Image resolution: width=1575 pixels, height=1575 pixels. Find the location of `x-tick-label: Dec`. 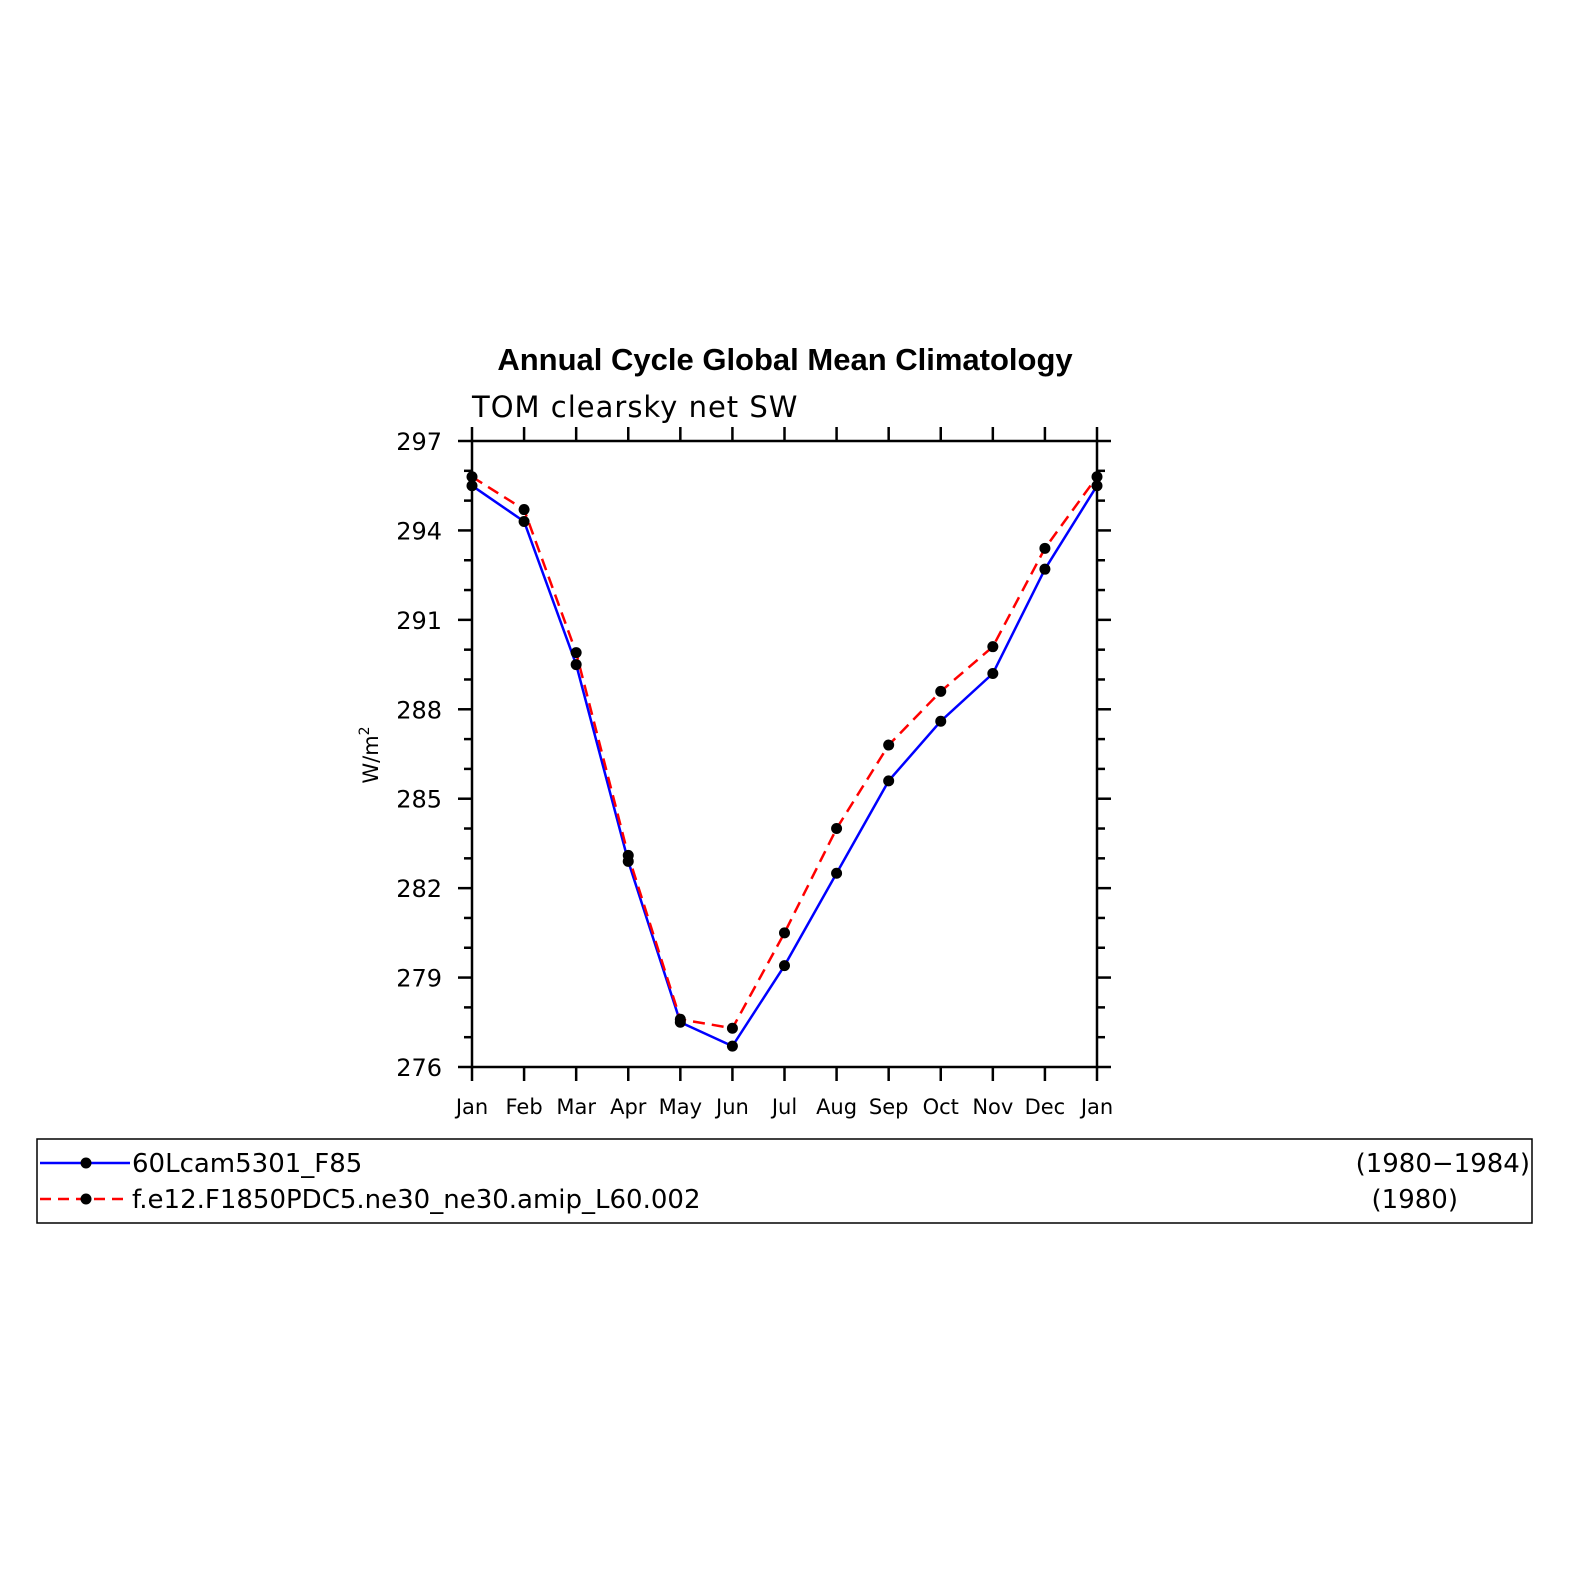

x-tick-label: Dec is located at coordinates (1045, 1107).